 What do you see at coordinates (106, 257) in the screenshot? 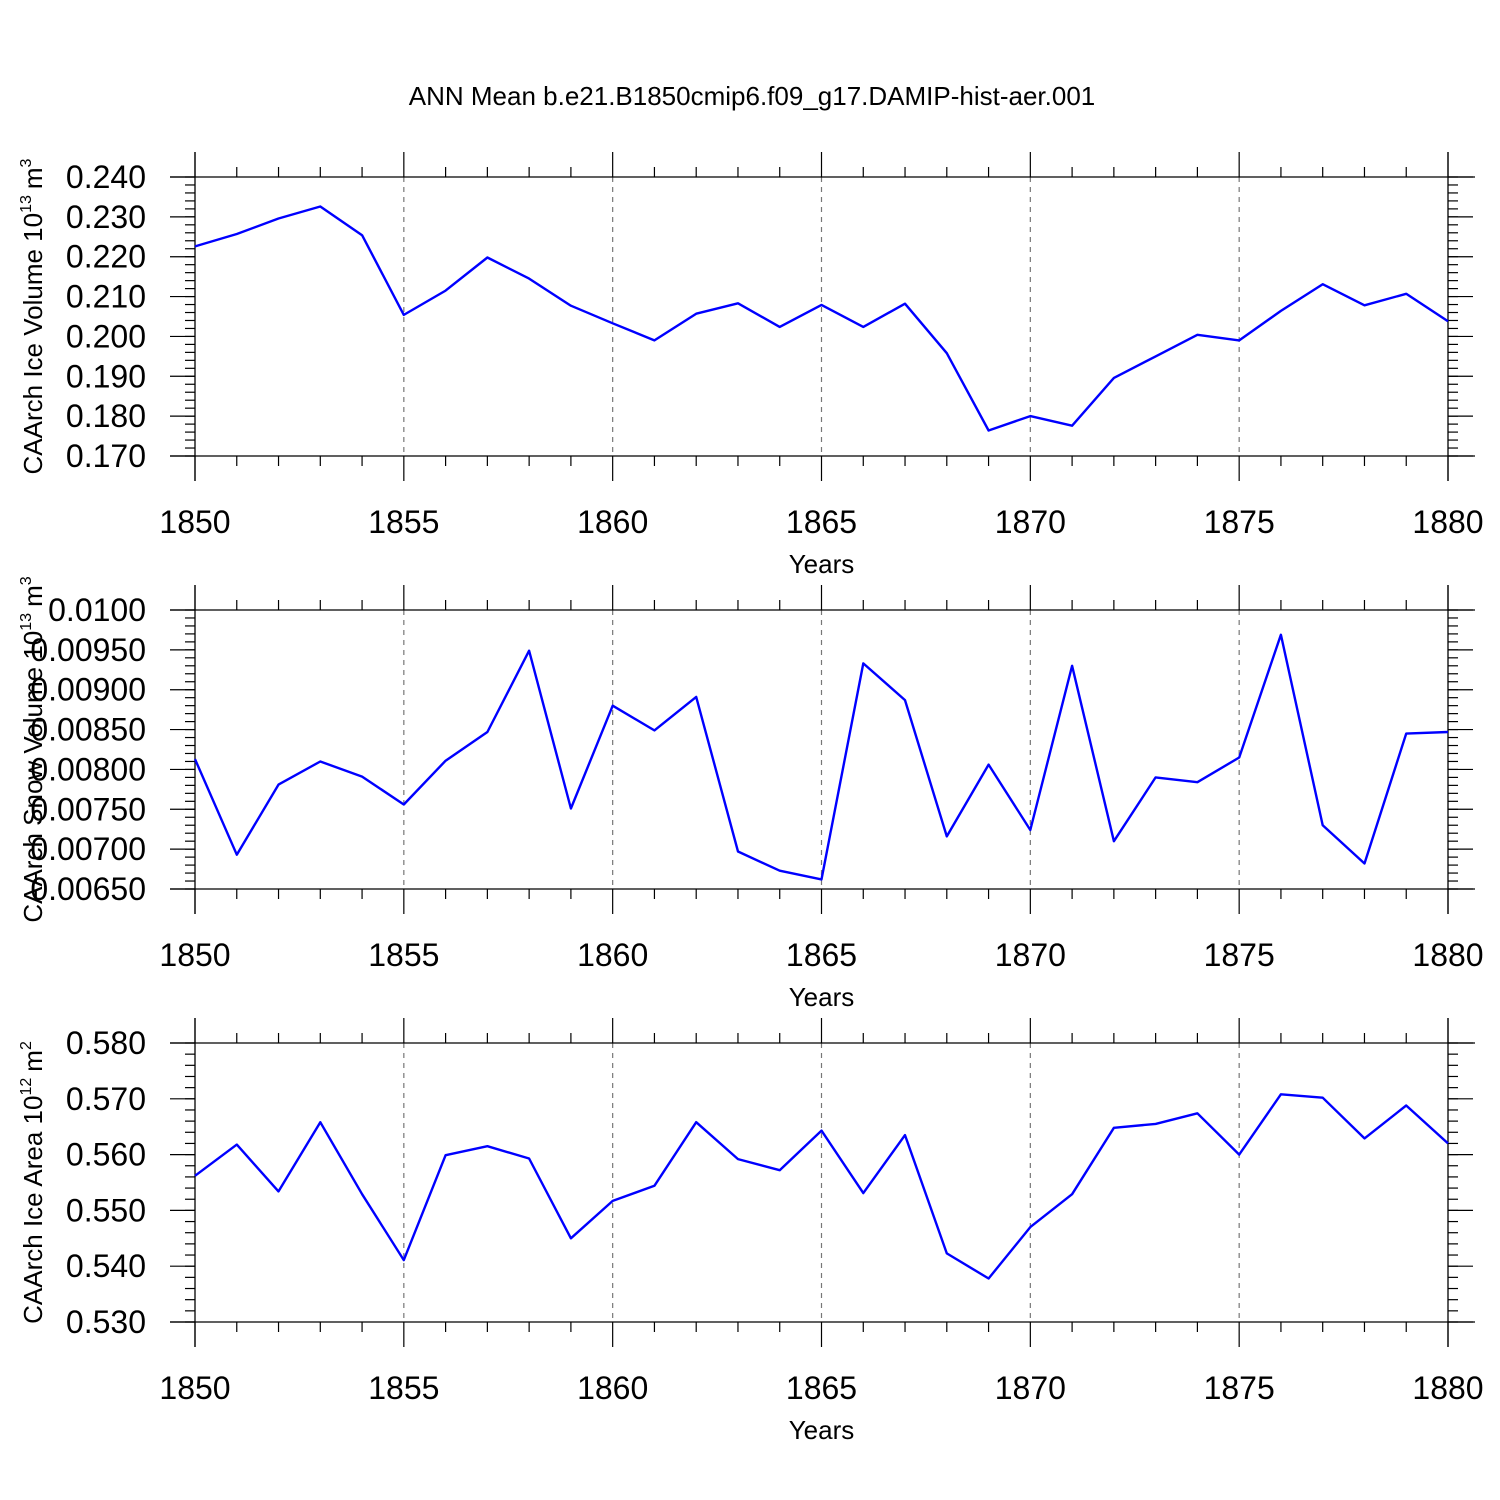
I see `y-tick-label: 0.220` at bounding box center [106, 257].